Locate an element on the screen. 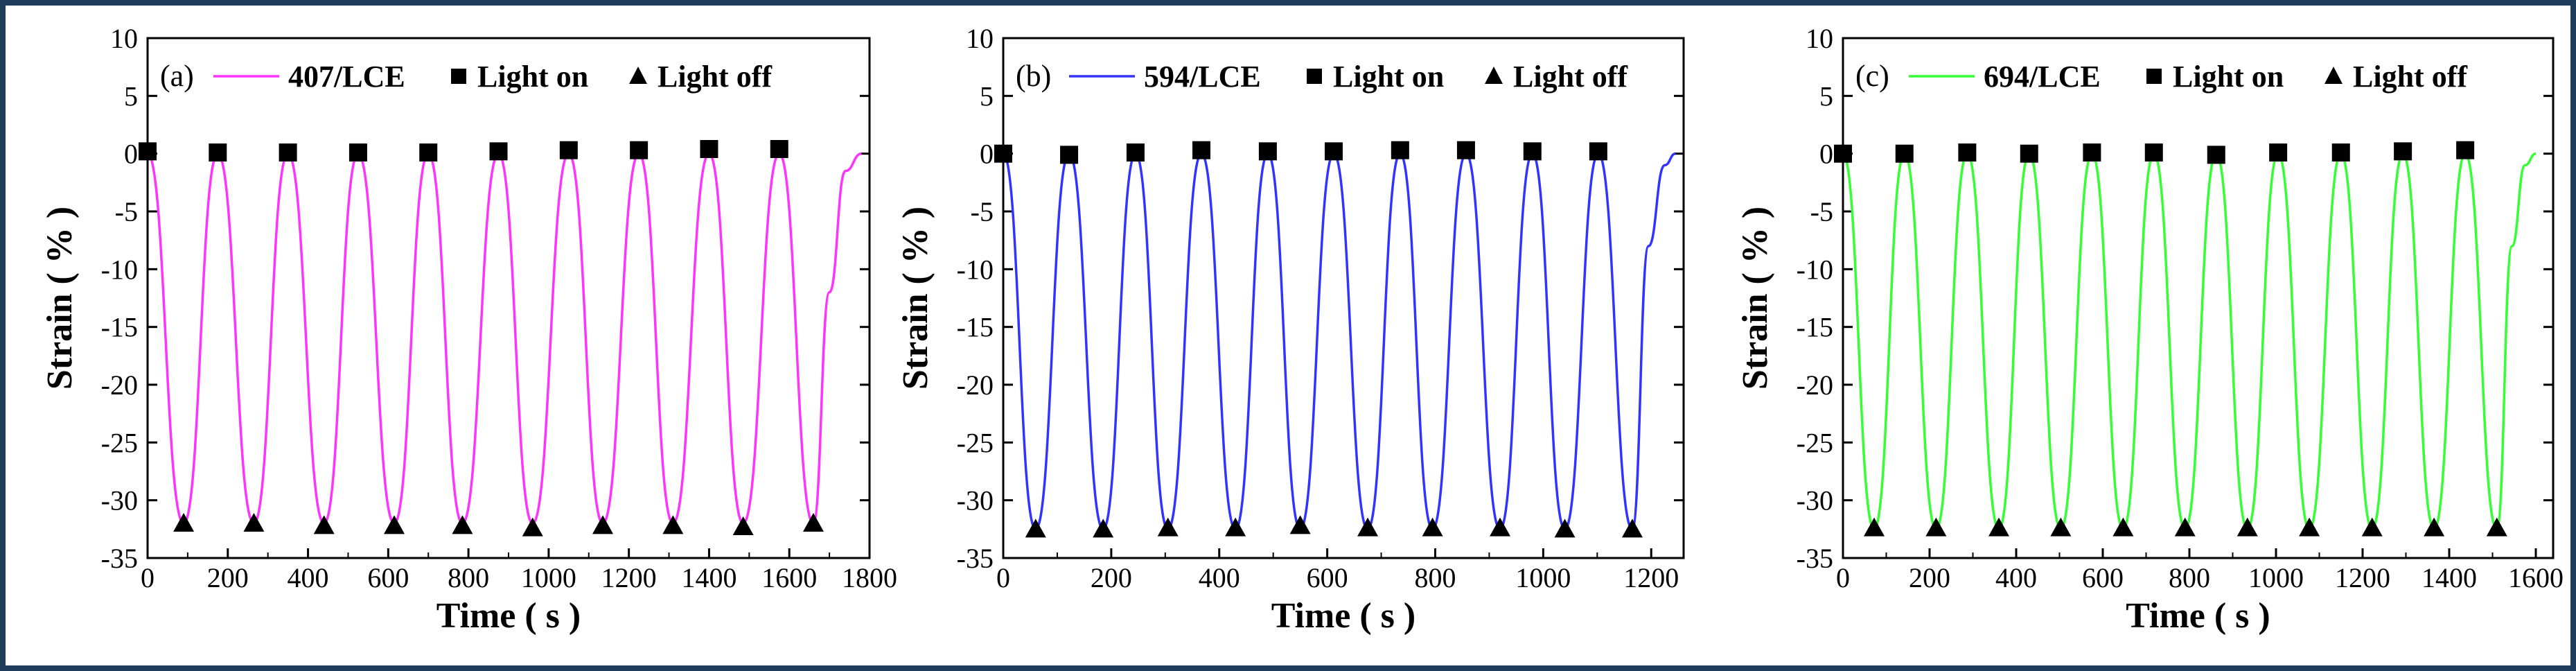 Image resolution: width=2576 pixels, height=671 pixels. x-tick-label: 800 is located at coordinates (2189, 577).